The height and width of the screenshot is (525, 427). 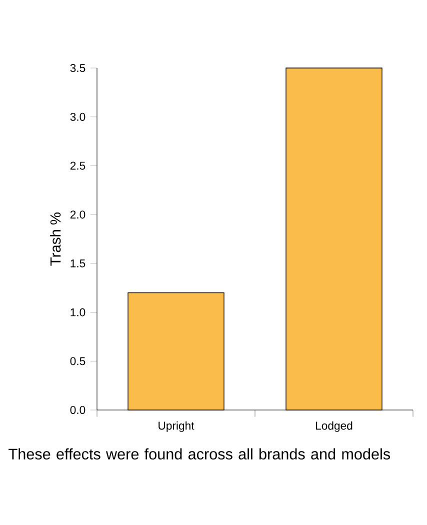 I want to click on y-tick-label: 3.0, so click(x=78, y=116).